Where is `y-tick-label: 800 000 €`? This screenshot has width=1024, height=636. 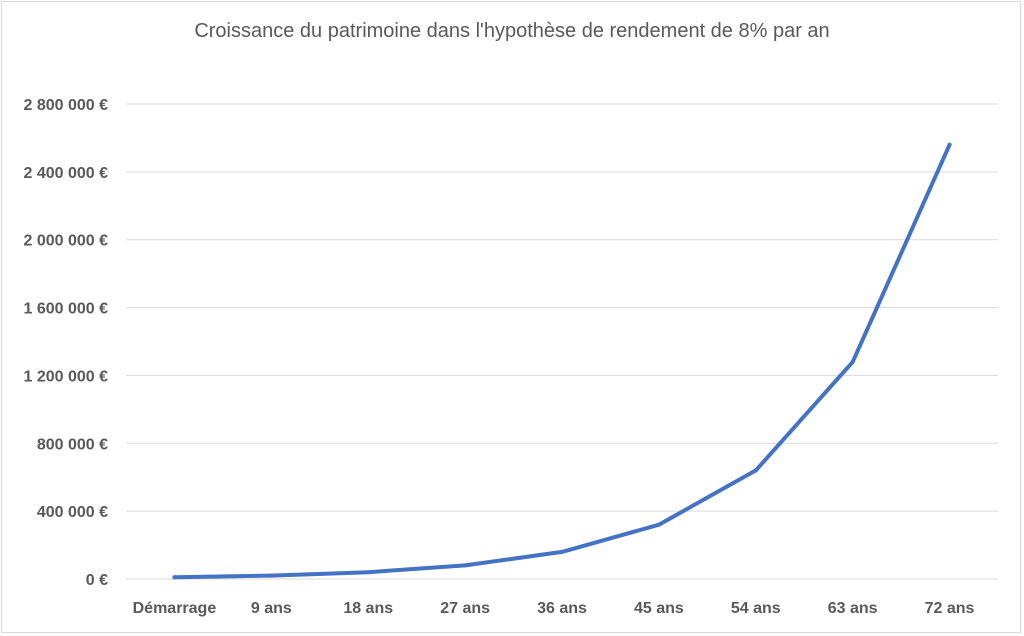 y-tick-label: 800 000 € is located at coordinates (72, 444).